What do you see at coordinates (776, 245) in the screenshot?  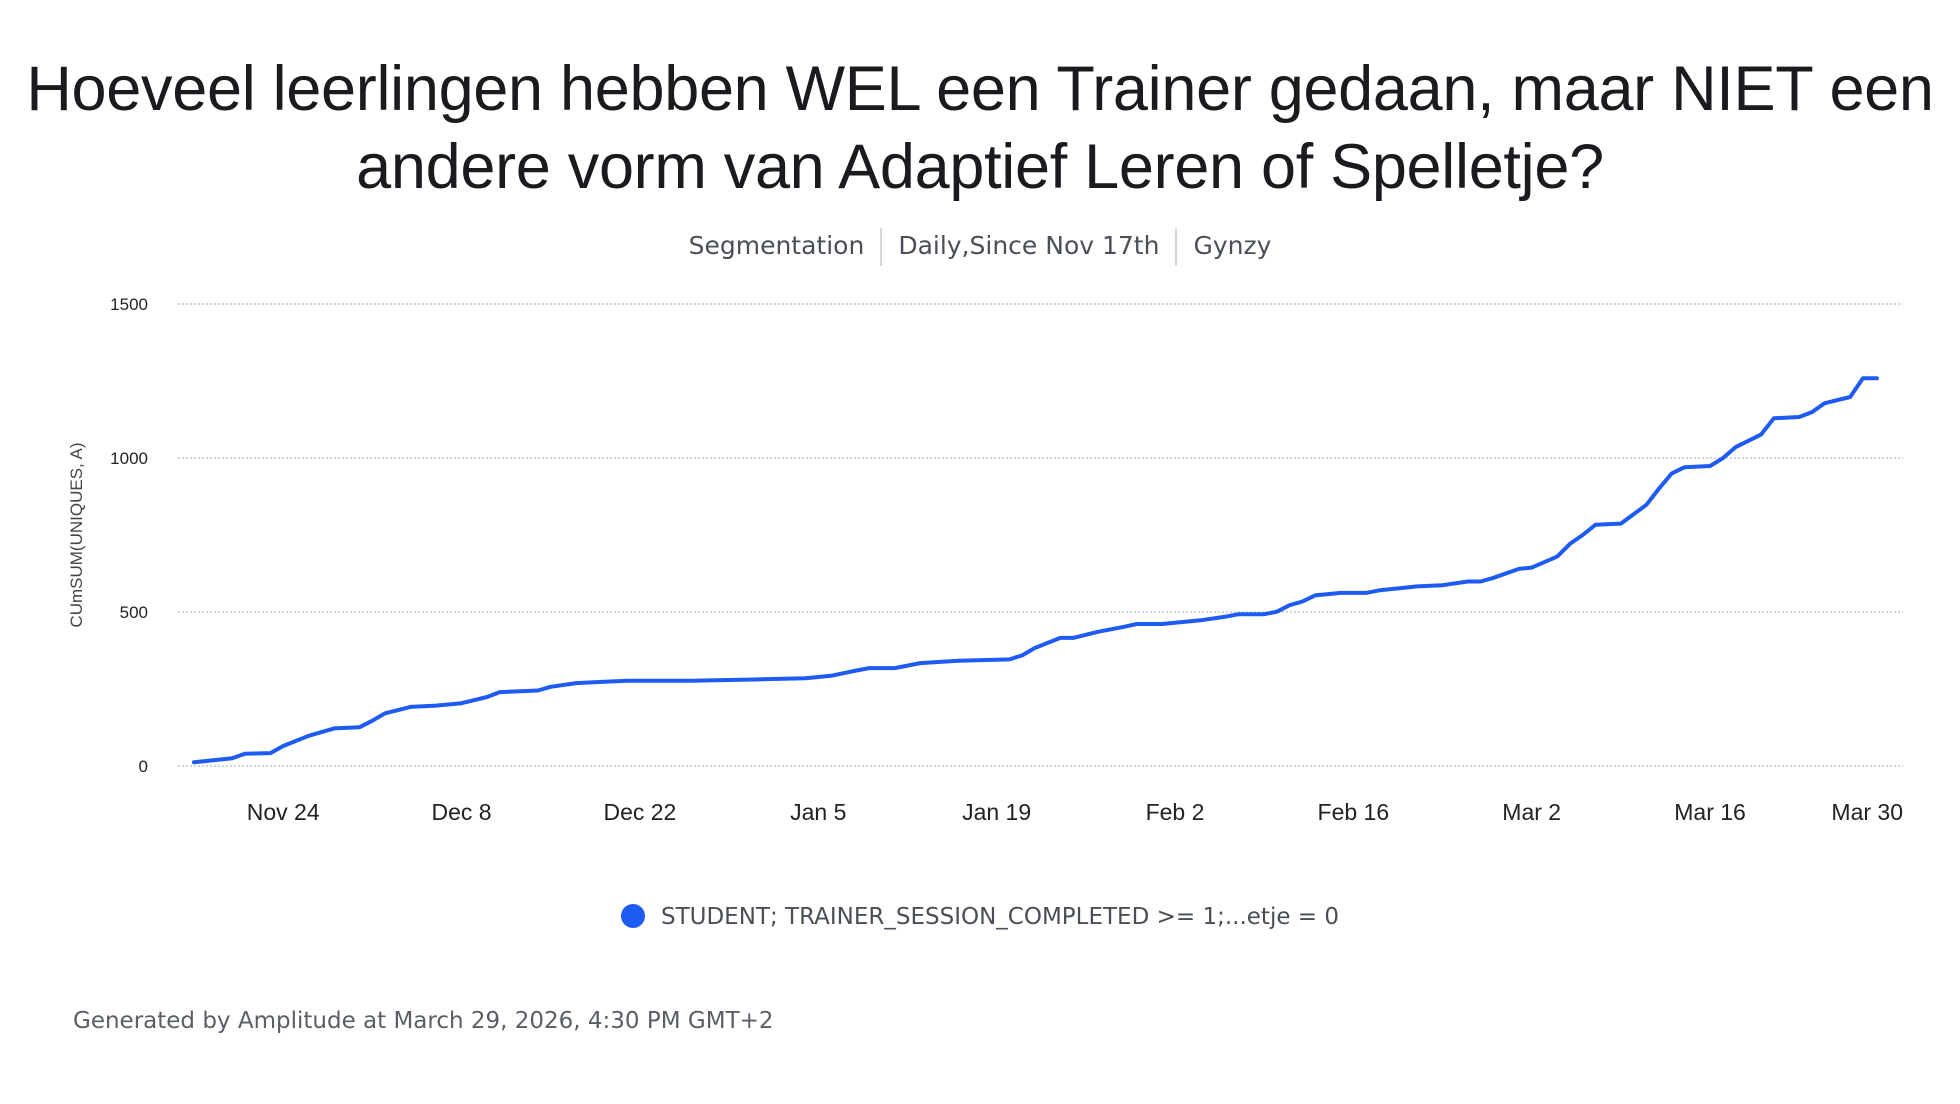 I see `subtitle-type: Segmentation` at bounding box center [776, 245].